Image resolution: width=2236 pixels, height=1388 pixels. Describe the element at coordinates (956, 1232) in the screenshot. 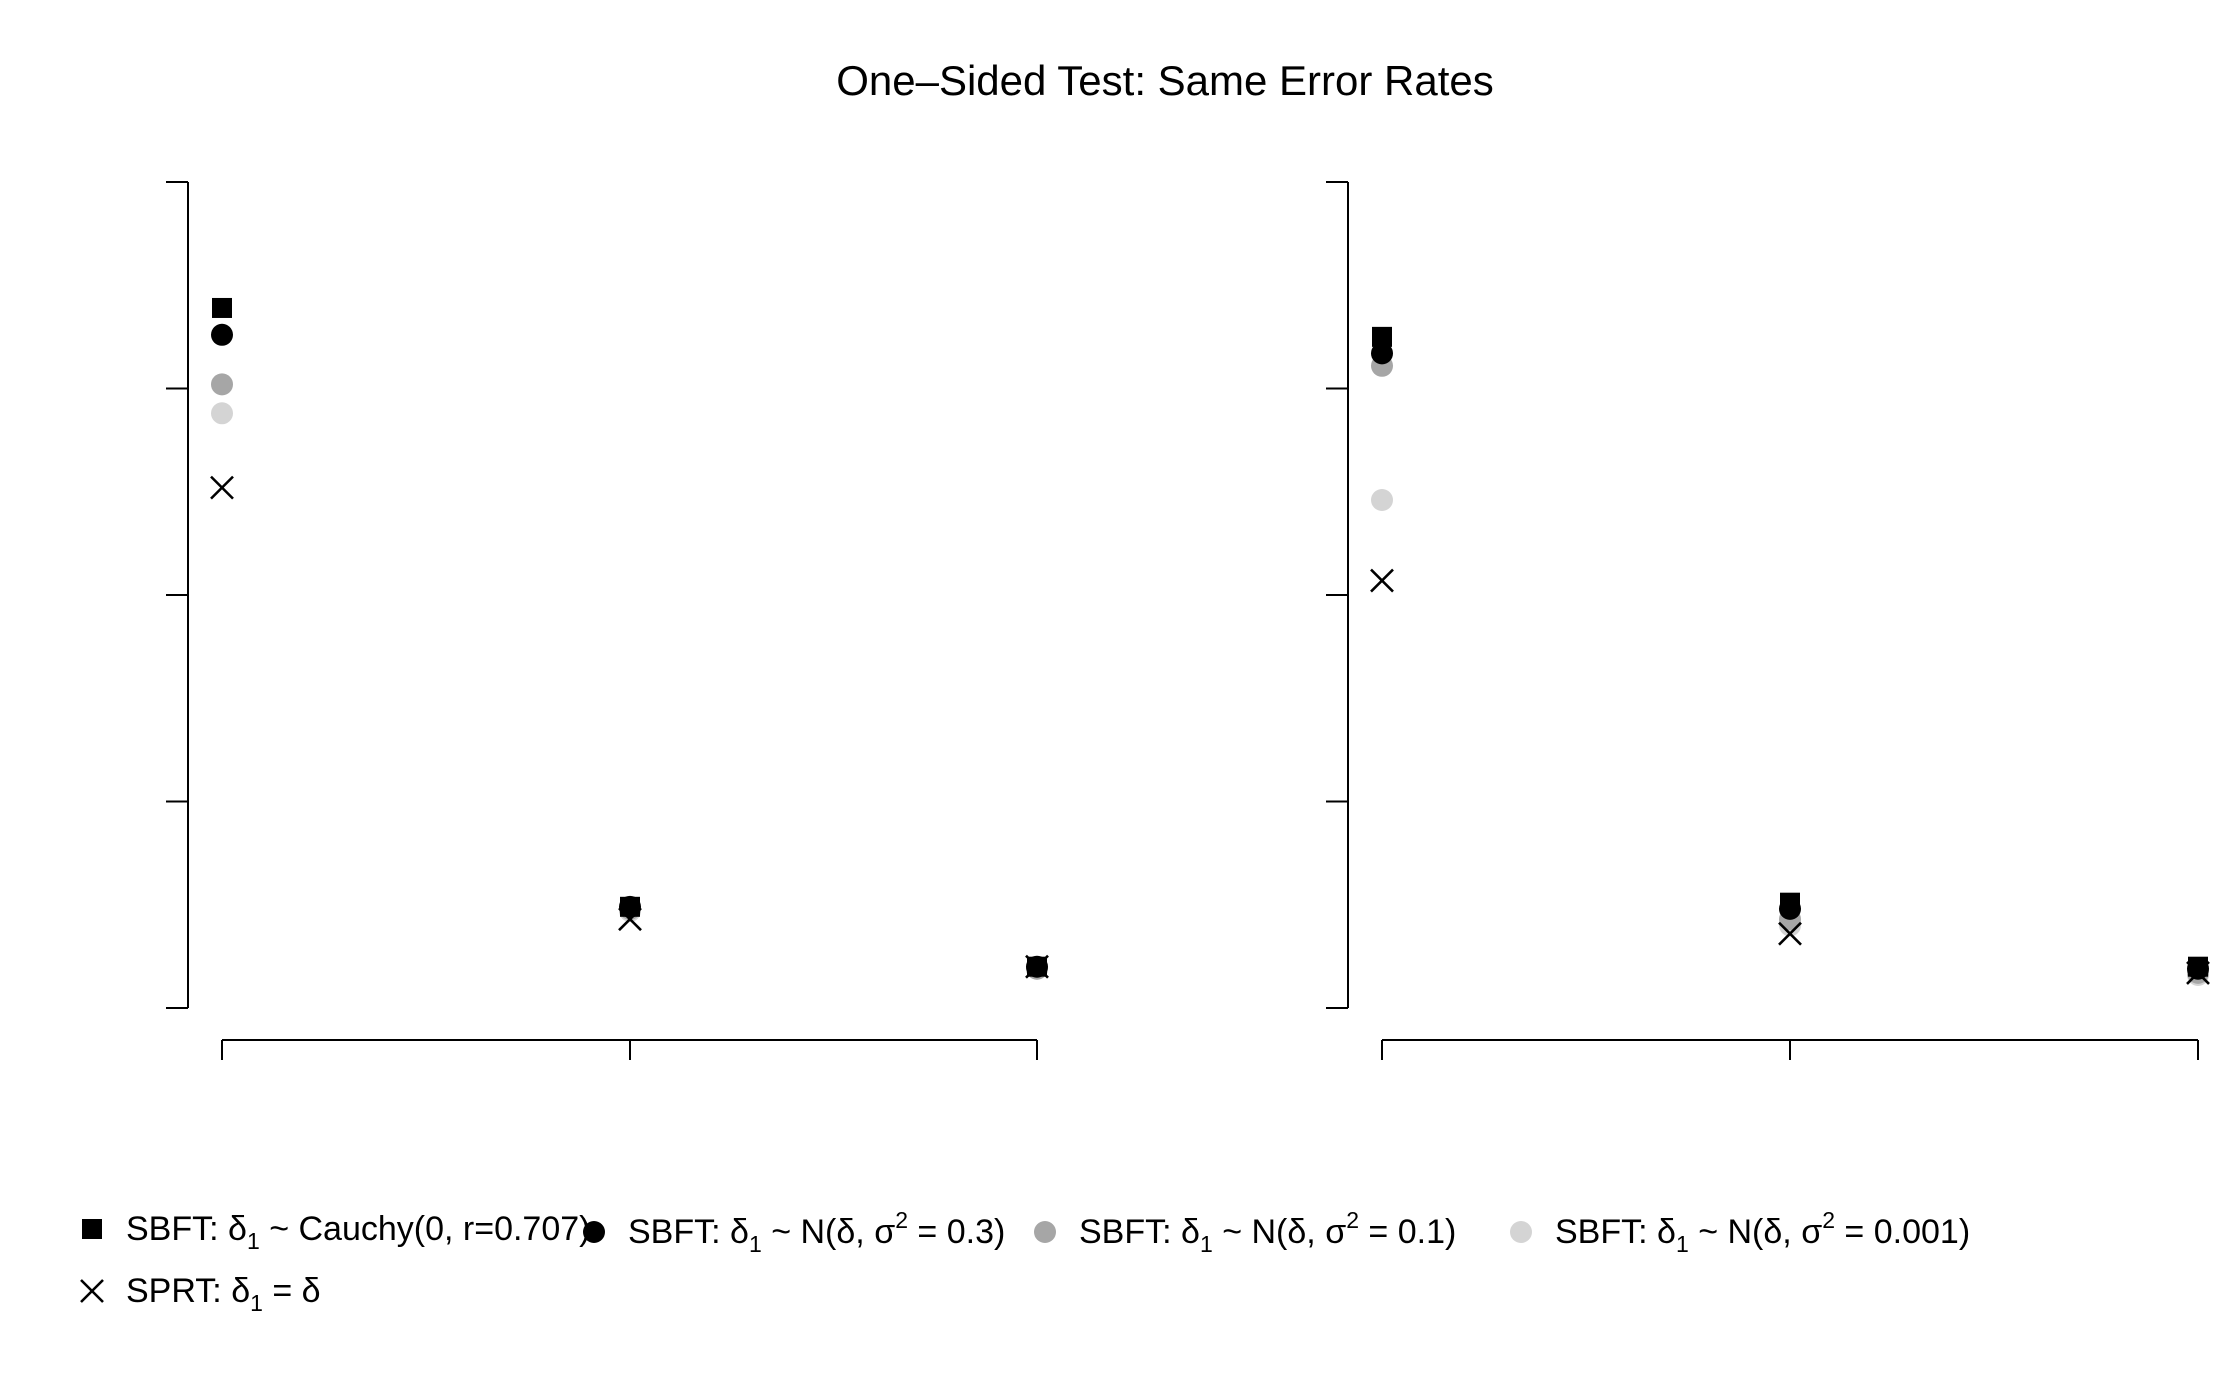

I see `legend-text-suffix: = 0.3)` at that location.